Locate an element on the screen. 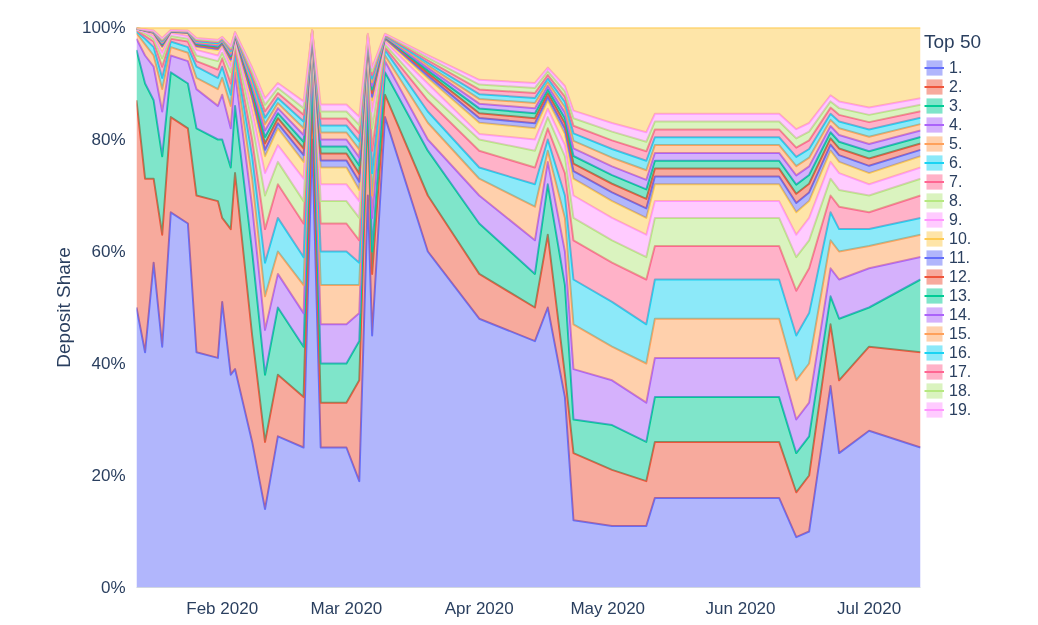  legend-label: 7. is located at coordinates (956, 181).